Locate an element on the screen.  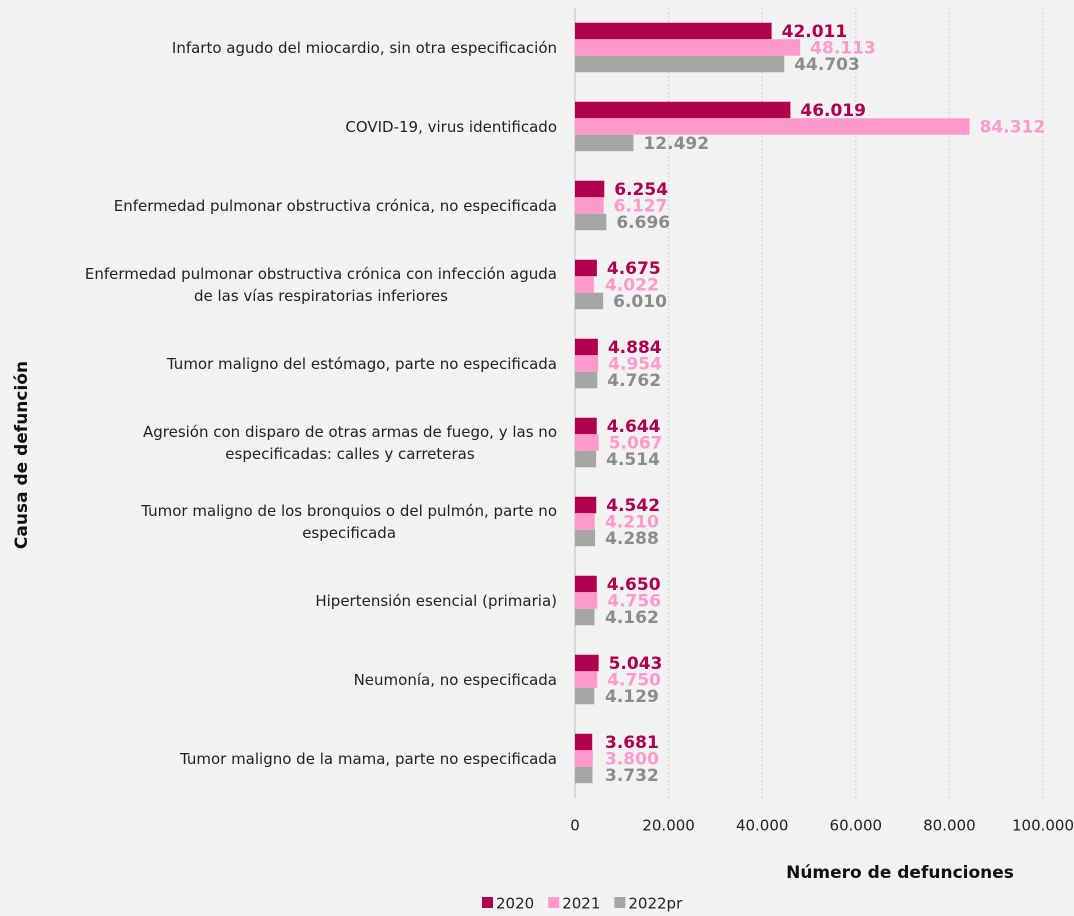
value-label: 84.312 is located at coordinates (1013, 128).